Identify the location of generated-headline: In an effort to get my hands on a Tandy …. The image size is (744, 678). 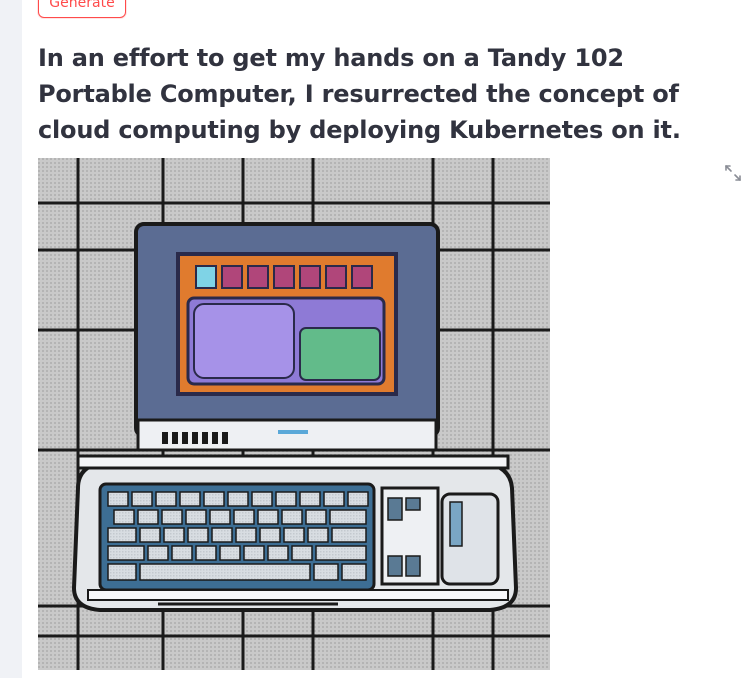
(359, 94).